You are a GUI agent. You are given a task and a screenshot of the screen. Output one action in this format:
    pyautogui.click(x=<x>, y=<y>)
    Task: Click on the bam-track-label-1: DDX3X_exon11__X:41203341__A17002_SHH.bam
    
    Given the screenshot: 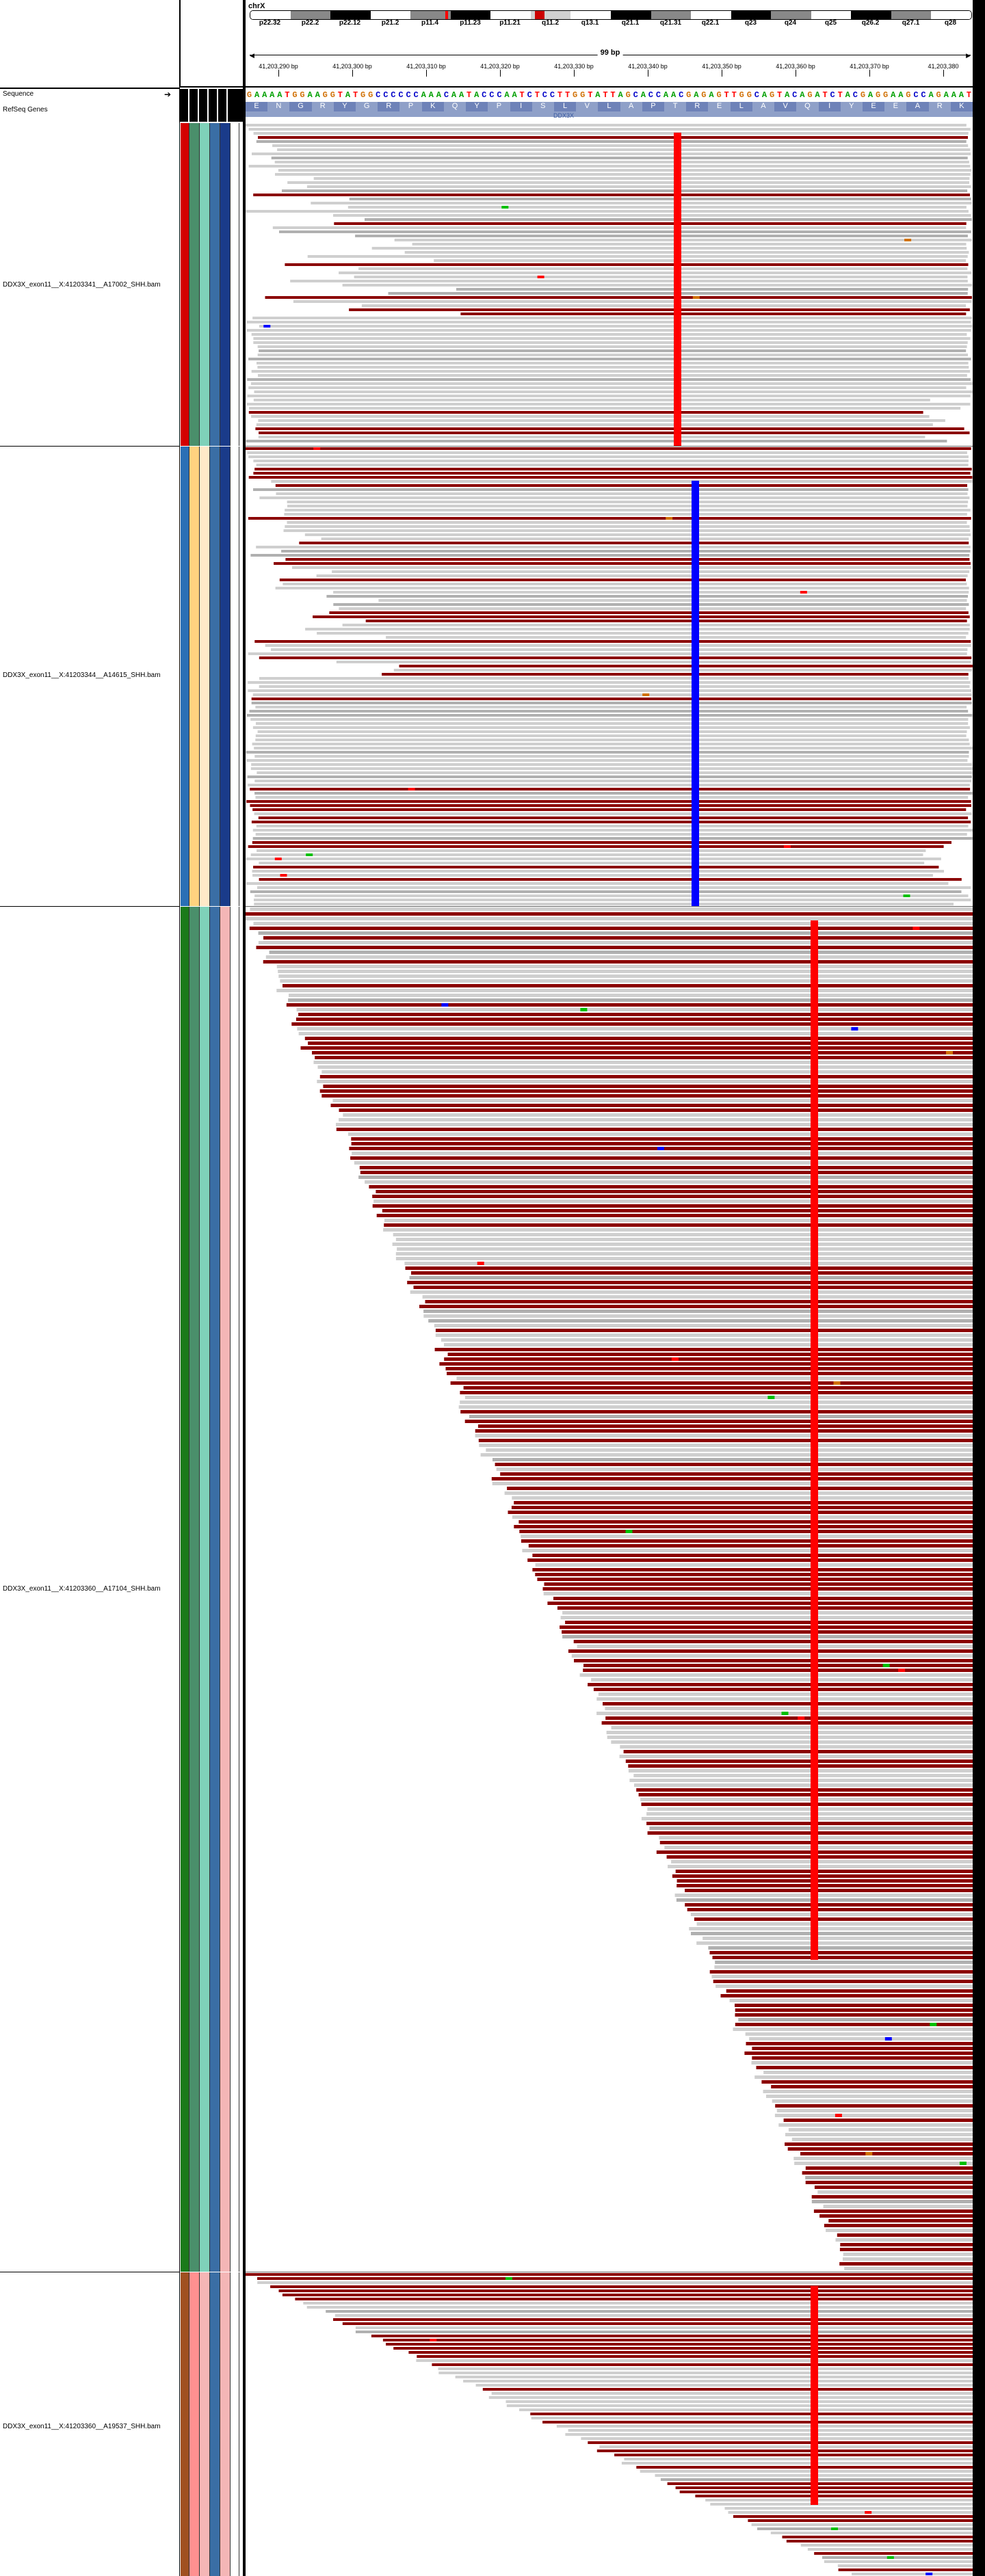 What is the action you would take?
    pyautogui.click(x=82, y=285)
    